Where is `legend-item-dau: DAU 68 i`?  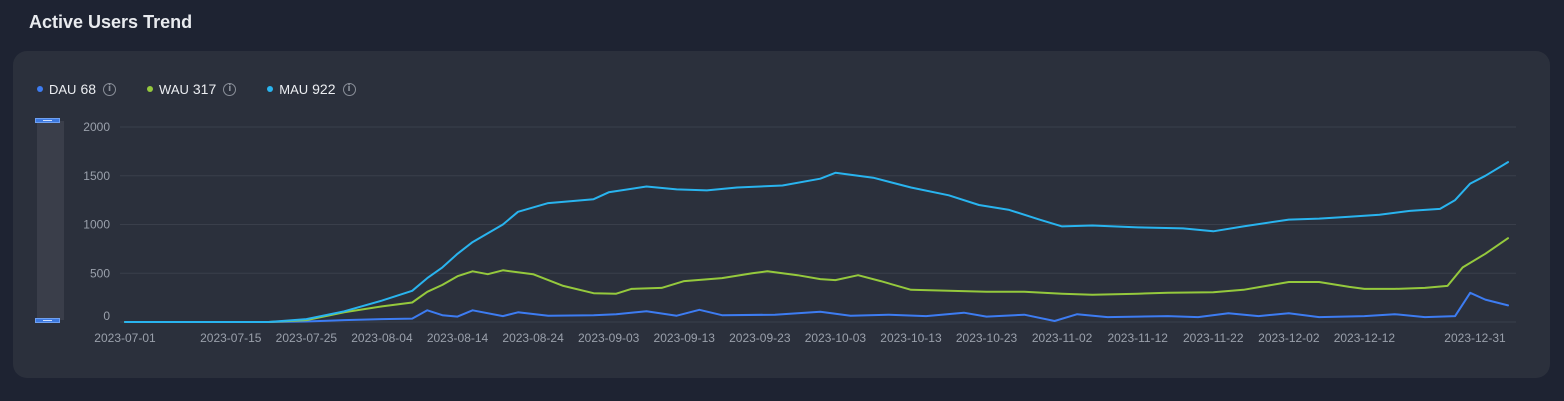 legend-item-dau: DAU 68 i is located at coordinates (77, 89).